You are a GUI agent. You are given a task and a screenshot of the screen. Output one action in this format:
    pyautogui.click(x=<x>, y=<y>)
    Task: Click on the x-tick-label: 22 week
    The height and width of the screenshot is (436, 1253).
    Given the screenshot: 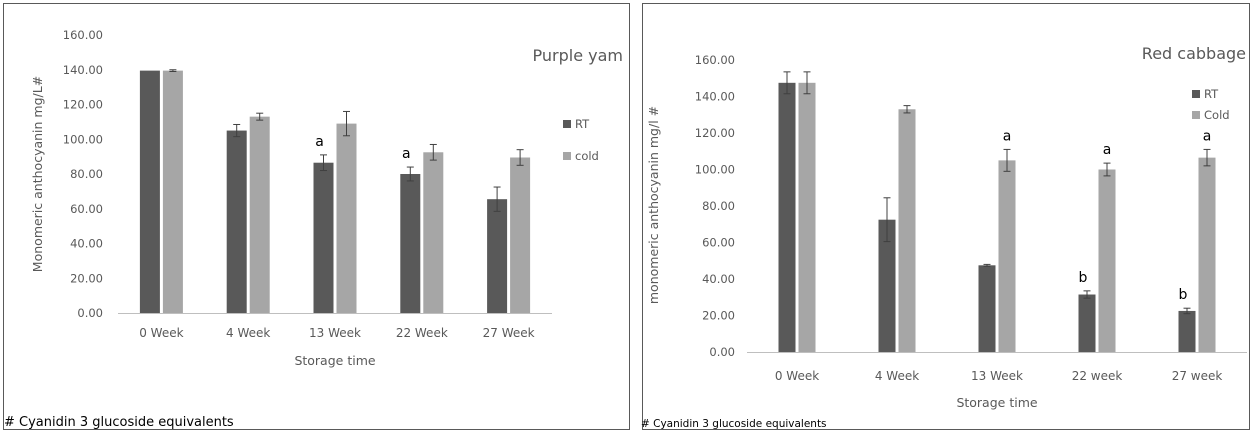 What is the action you would take?
    pyautogui.click(x=1097, y=376)
    